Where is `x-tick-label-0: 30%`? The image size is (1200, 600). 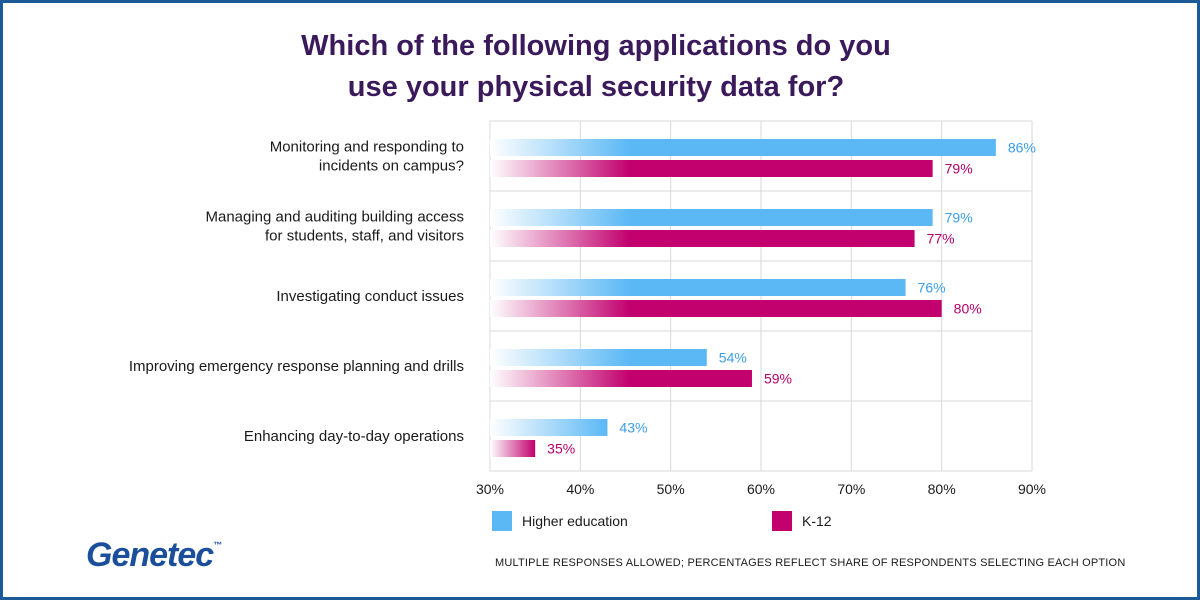 x-tick-label-0: 30% is located at coordinates (490, 489).